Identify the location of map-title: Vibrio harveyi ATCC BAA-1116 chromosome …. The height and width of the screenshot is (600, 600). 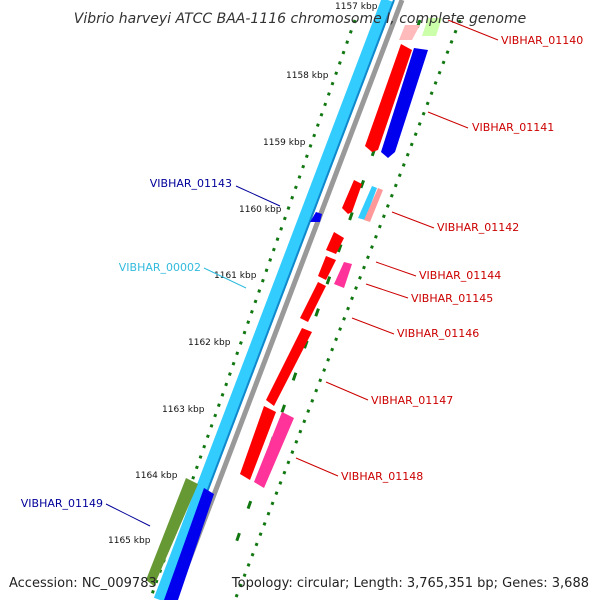
(300, 19).